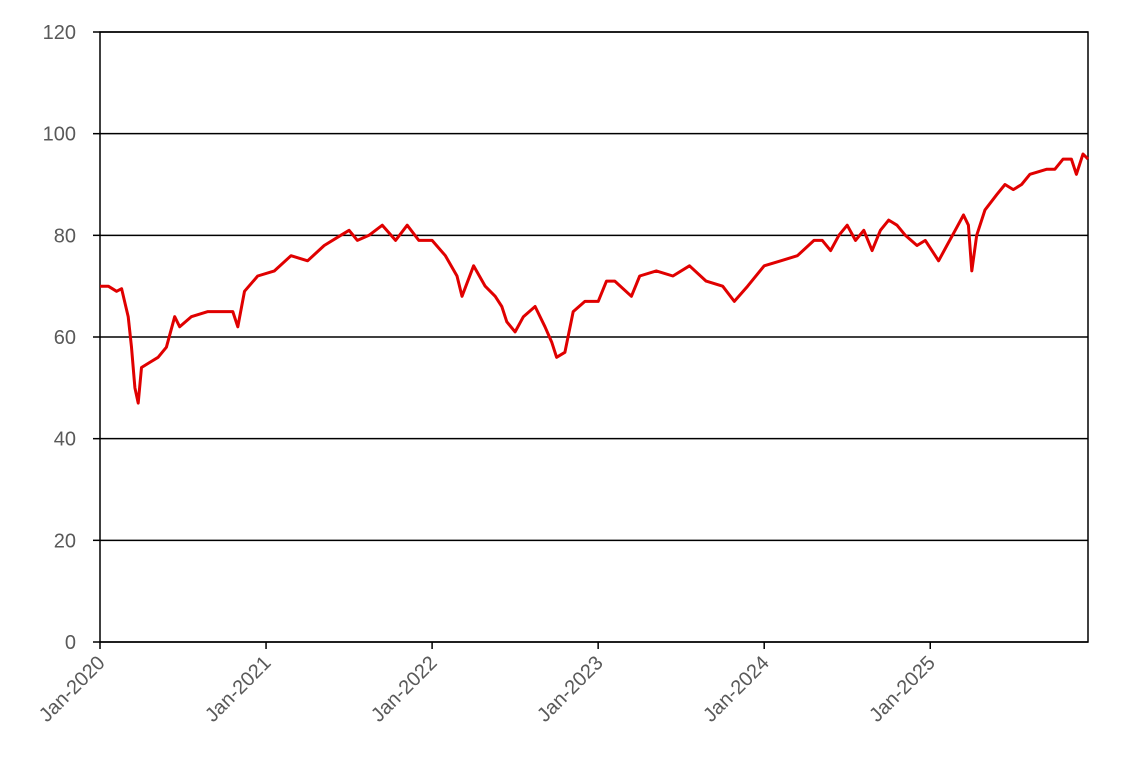 The width and height of the screenshot is (1144, 769). Describe the element at coordinates (404, 689) in the screenshot. I see `x-tick-label: Jan-2022` at that location.